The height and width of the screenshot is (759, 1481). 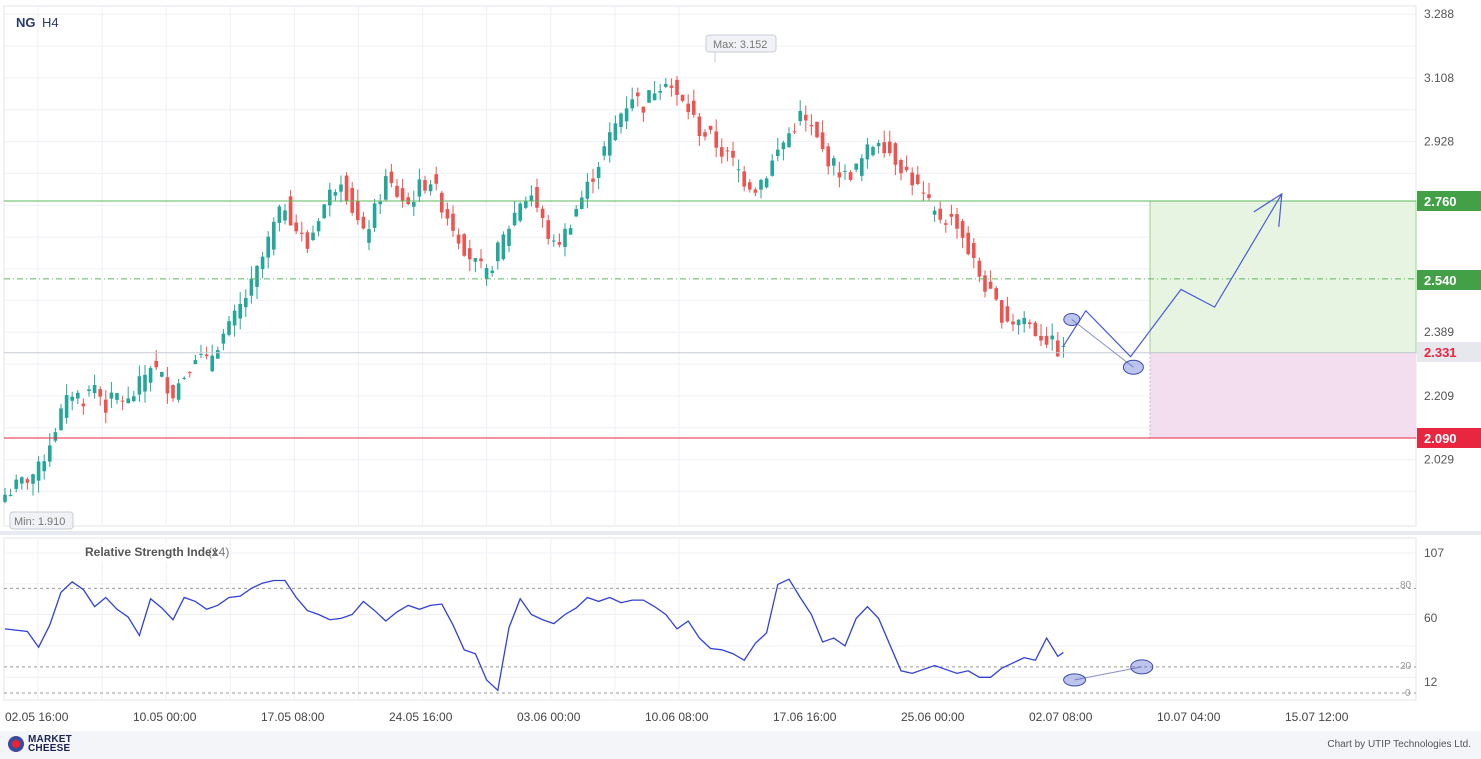 What do you see at coordinates (1283, 395) in the screenshot?
I see `stop-zone` at bounding box center [1283, 395].